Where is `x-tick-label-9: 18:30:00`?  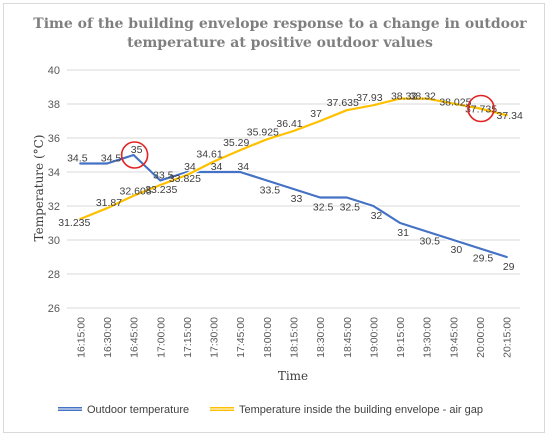
x-tick-label-9: 18:30:00 is located at coordinates (321, 337).